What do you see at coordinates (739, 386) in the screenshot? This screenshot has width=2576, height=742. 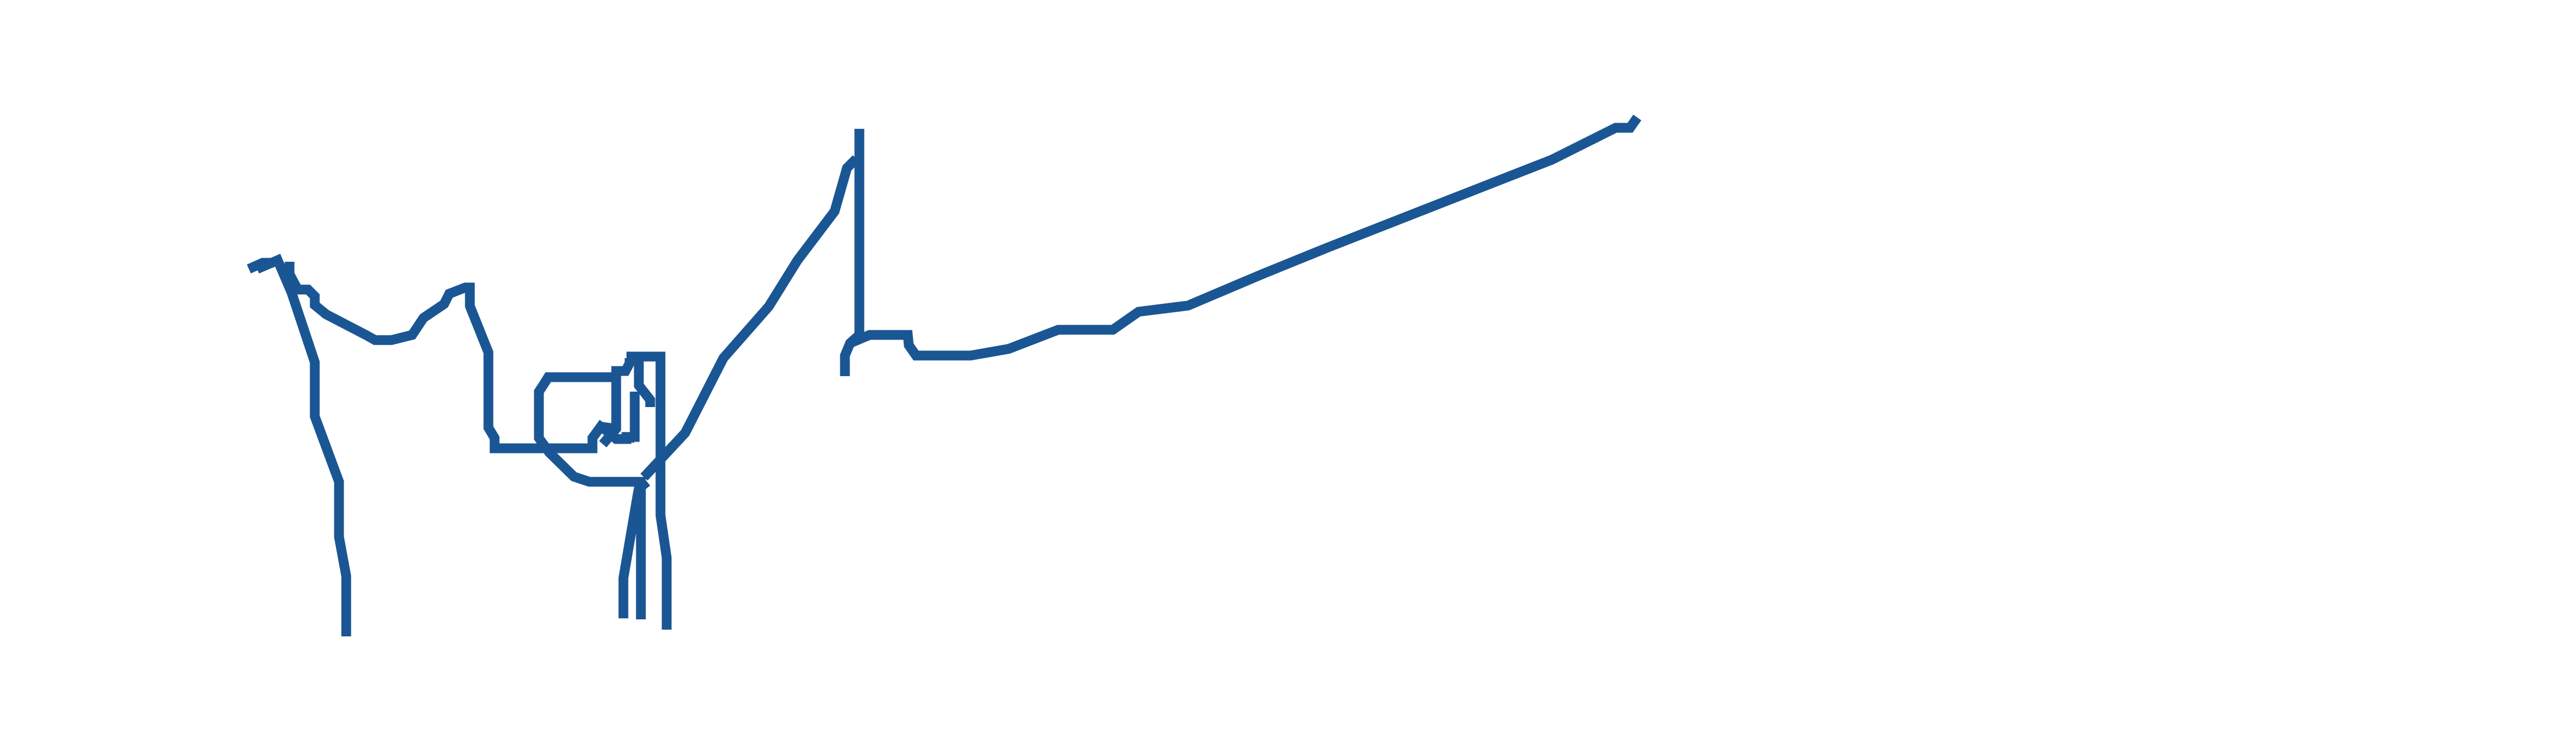 I see `stroke-lower-legs` at bounding box center [739, 386].